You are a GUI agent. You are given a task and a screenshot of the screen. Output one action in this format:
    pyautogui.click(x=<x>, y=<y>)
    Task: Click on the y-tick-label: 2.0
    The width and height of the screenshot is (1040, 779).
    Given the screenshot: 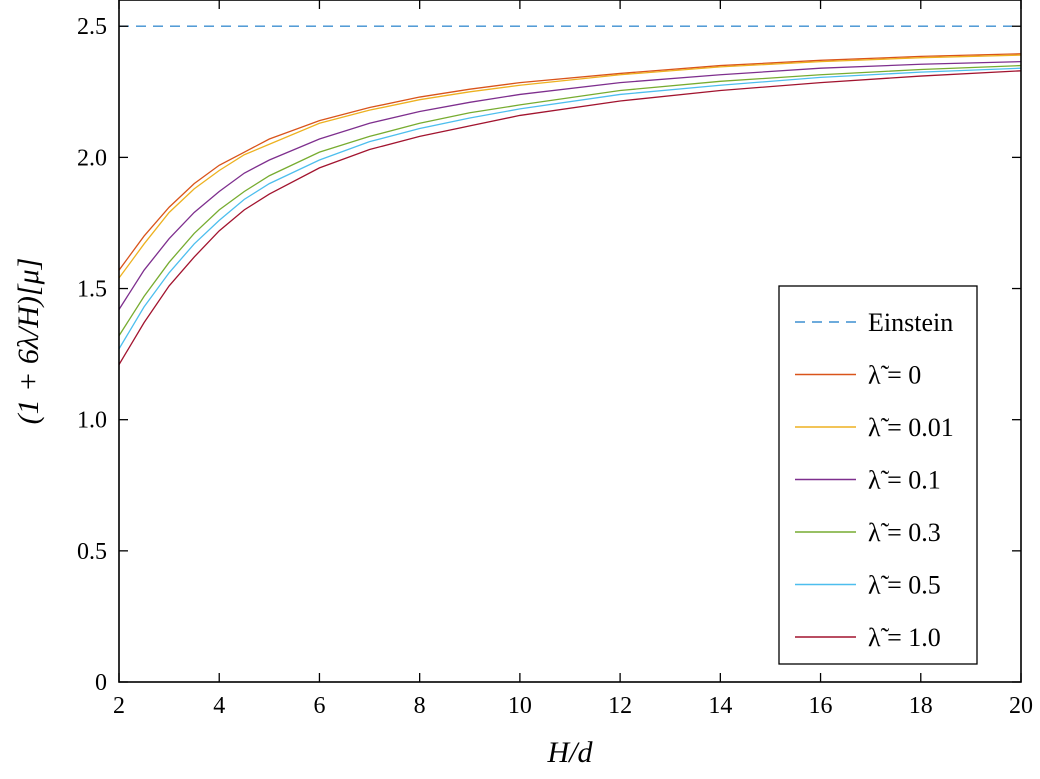 What is the action you would take?
    pyautogui.click(x=92, y=158)
    